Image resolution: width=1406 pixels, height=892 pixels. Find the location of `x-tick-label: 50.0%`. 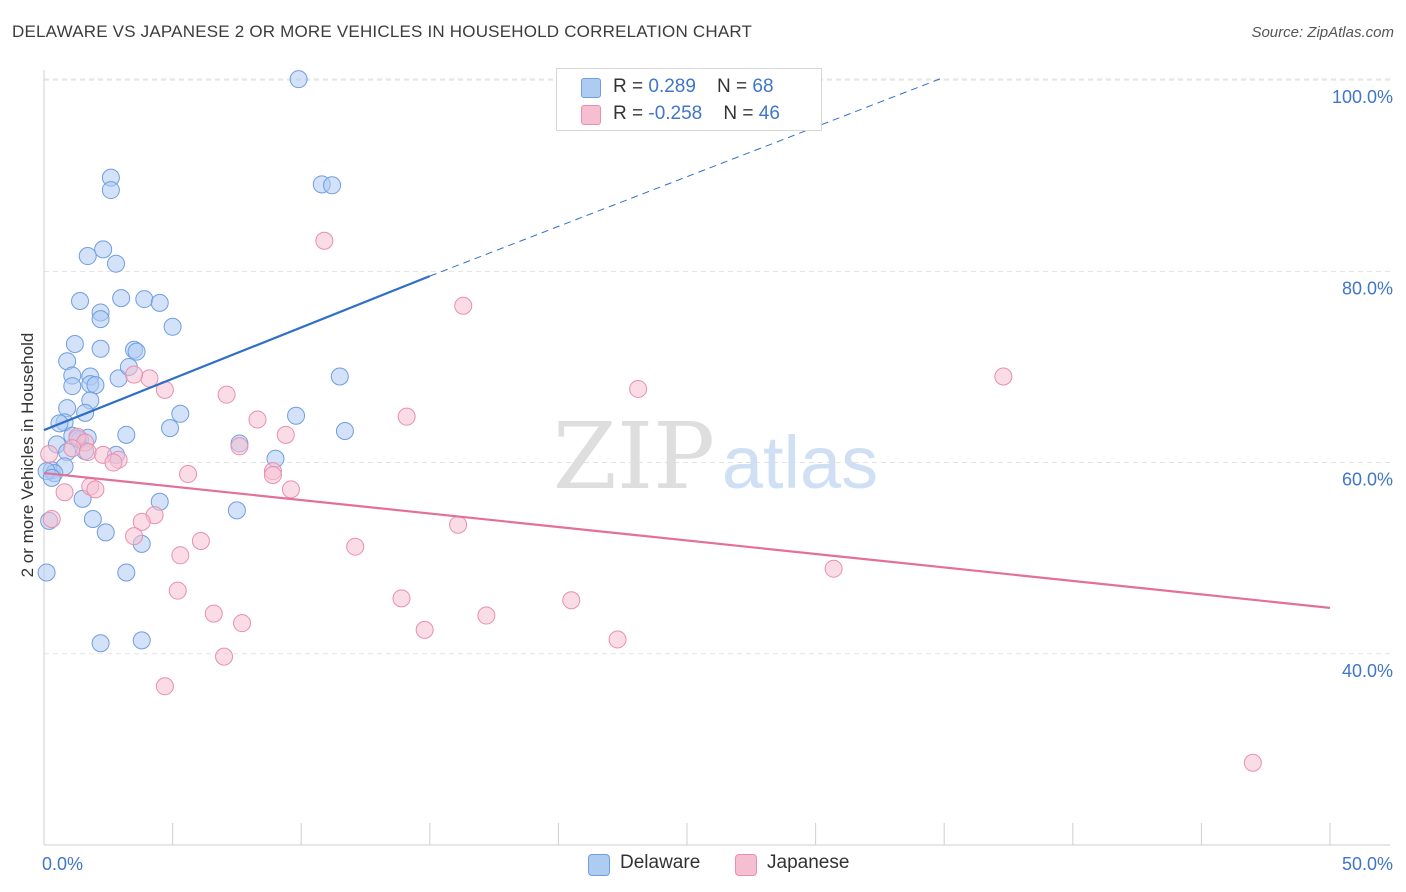

x-tick-label: 50.0% is located at coordinates (1367, 864).